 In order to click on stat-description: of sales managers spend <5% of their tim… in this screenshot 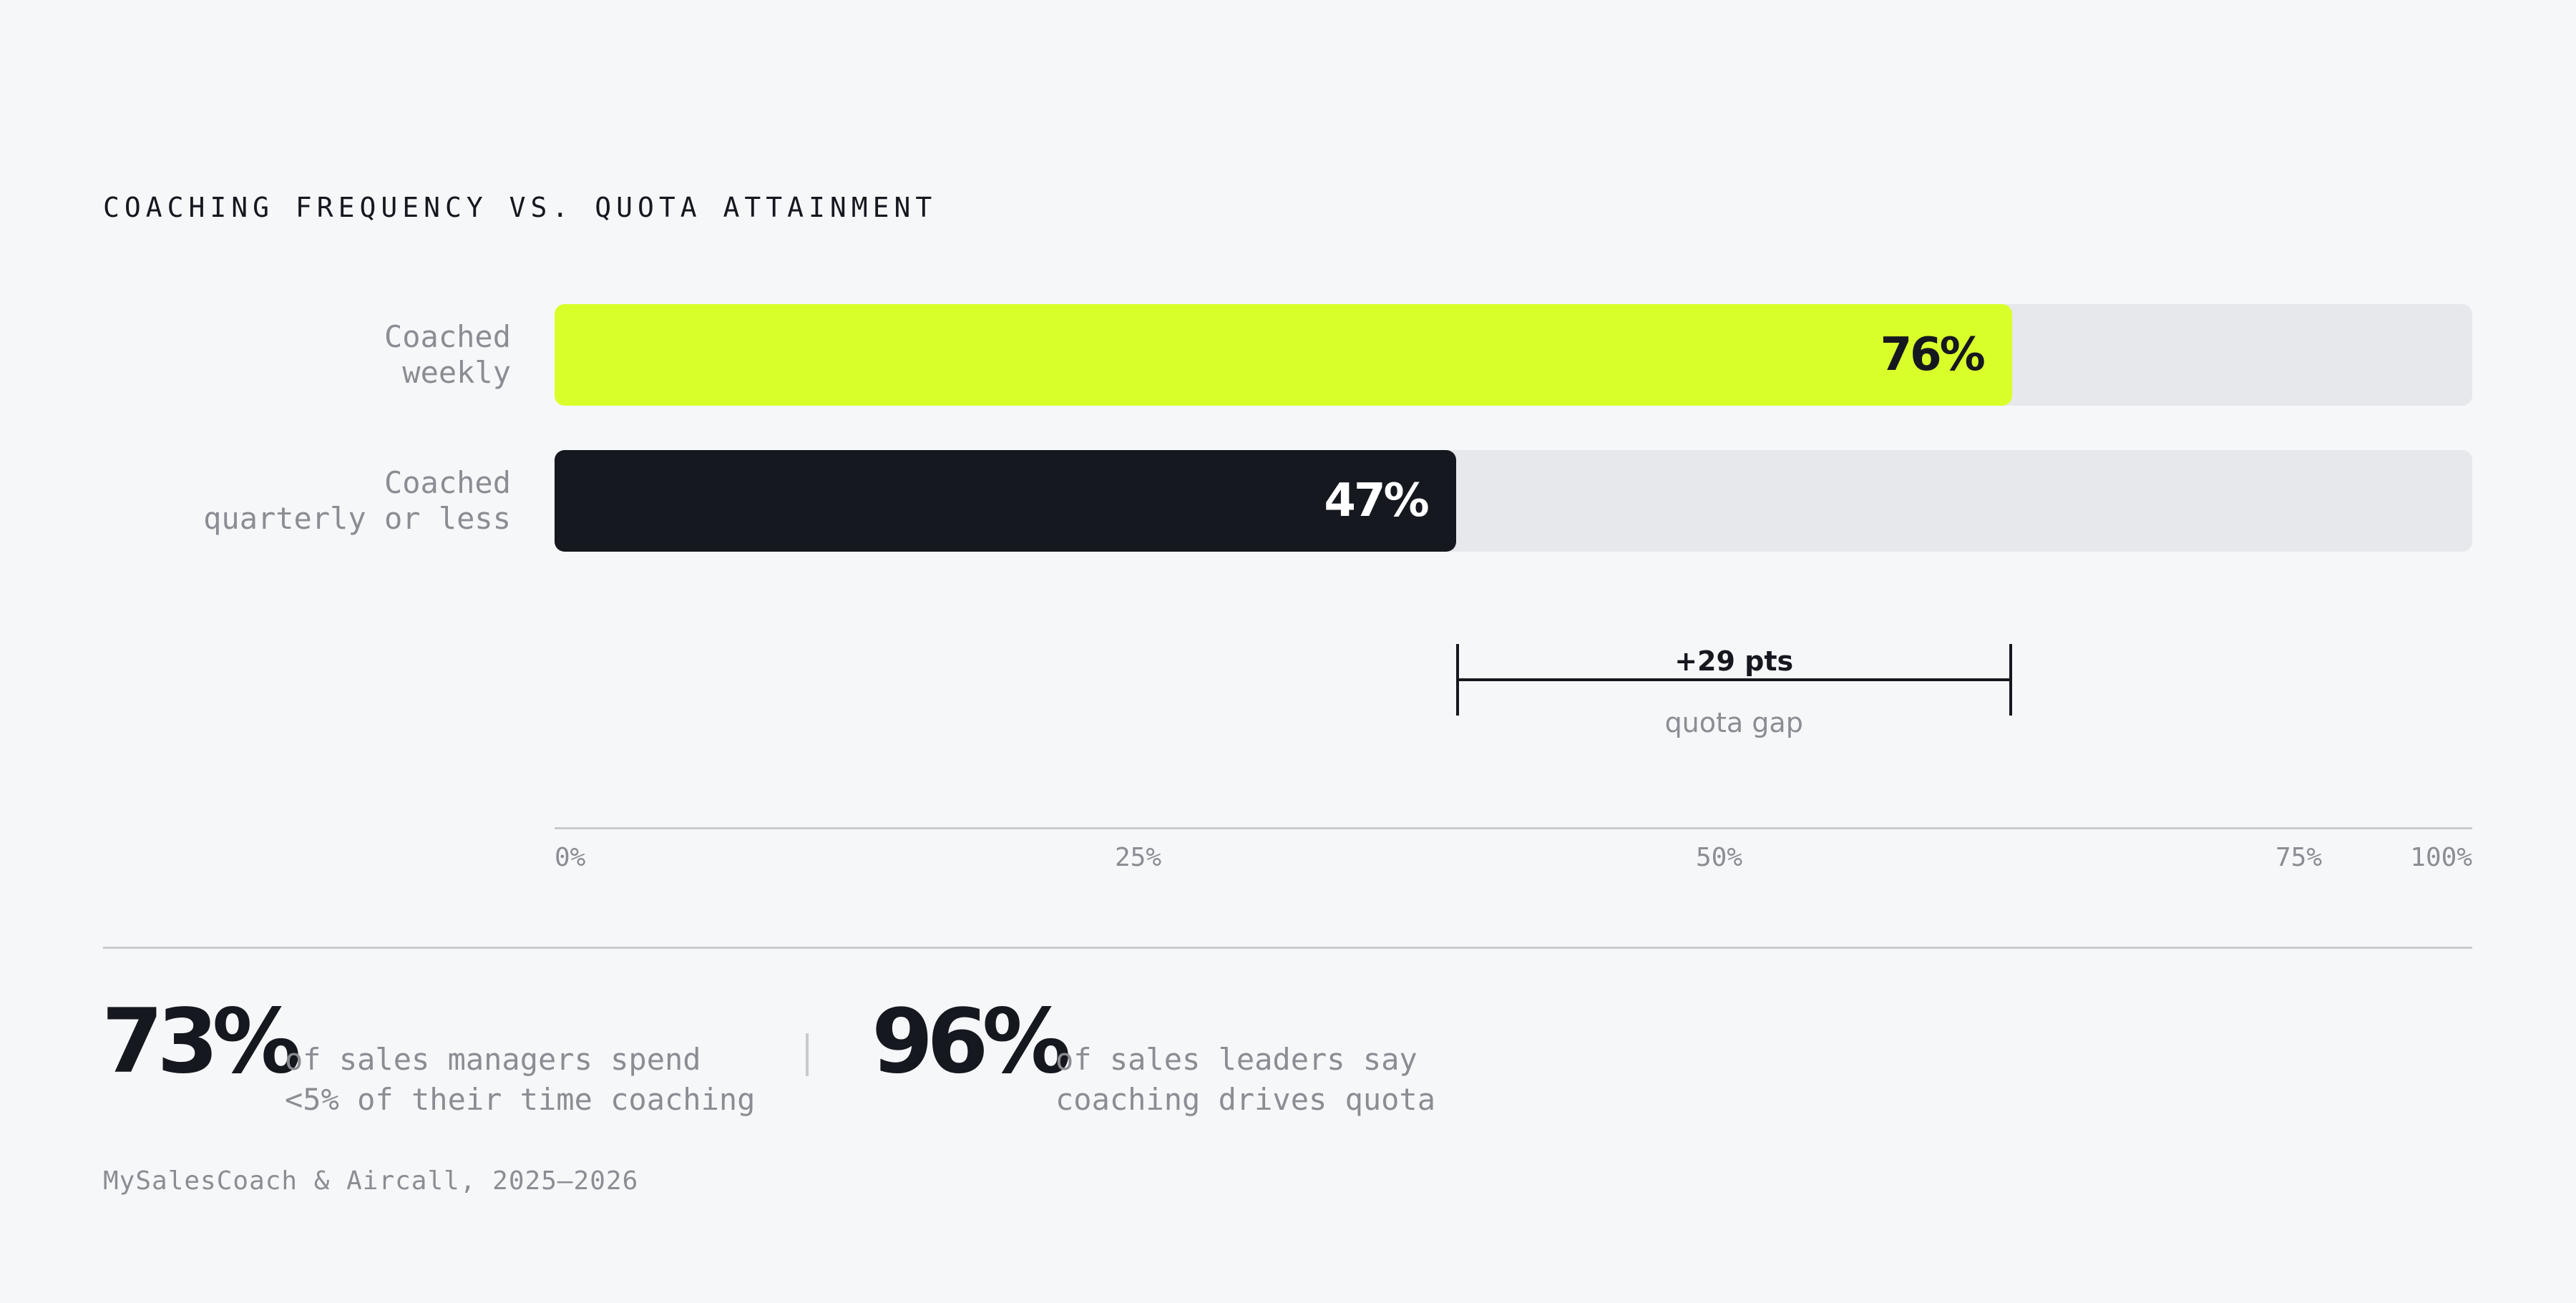, I will do `click(520, 1080)`.